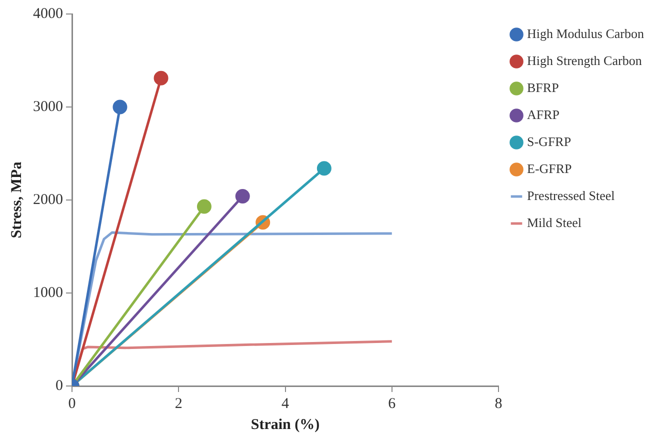 This screenshot has height=438, width=656. What do you see at coordinates (585, 33) in the screenshot?
I see `legend-label: High Modulus Carbon` at bounding box center [585, 33].